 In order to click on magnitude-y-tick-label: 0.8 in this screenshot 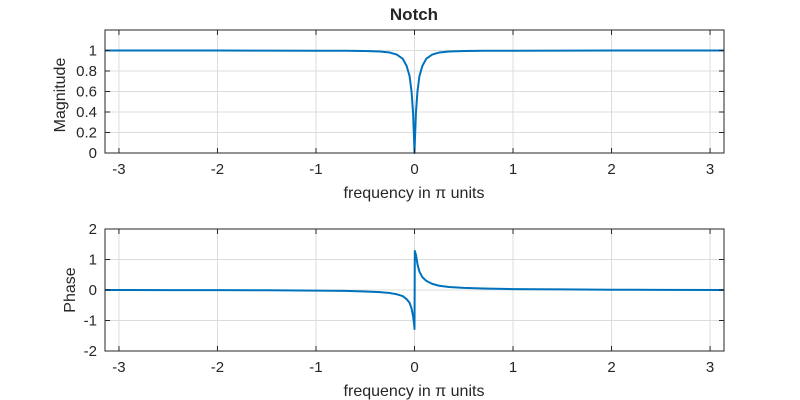, I will do `click(86, 71)`.